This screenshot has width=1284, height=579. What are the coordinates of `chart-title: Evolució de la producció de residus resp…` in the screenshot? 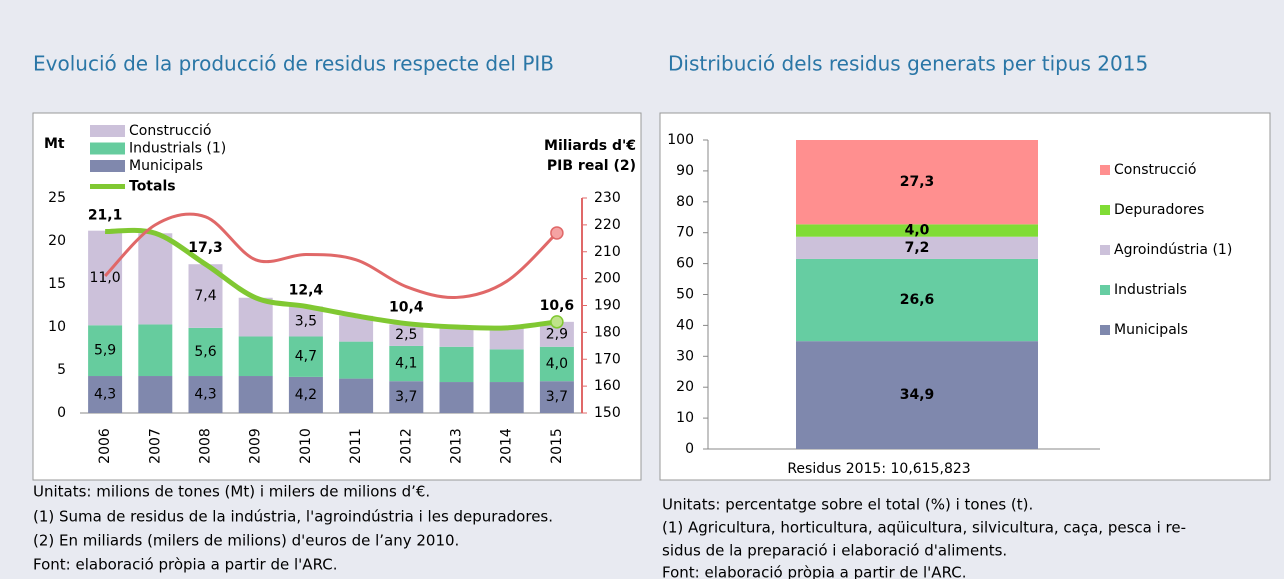 It's located at (293, 64).